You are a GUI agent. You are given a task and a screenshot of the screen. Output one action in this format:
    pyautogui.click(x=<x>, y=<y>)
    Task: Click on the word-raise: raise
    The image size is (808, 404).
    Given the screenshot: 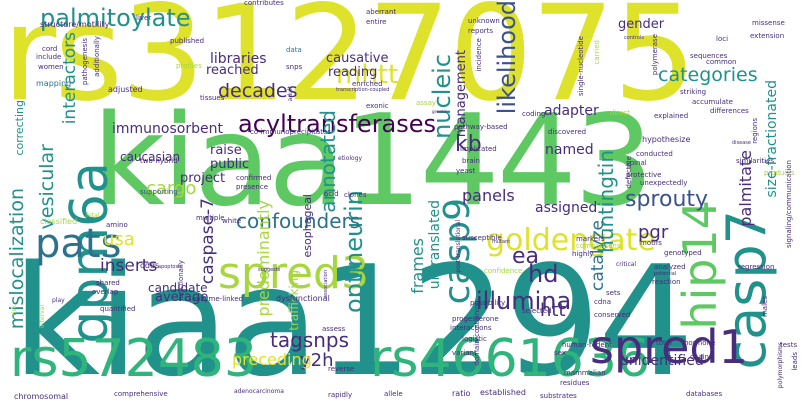 What is the action you would take?
    pyautogui.click(x=226, y=150)
    